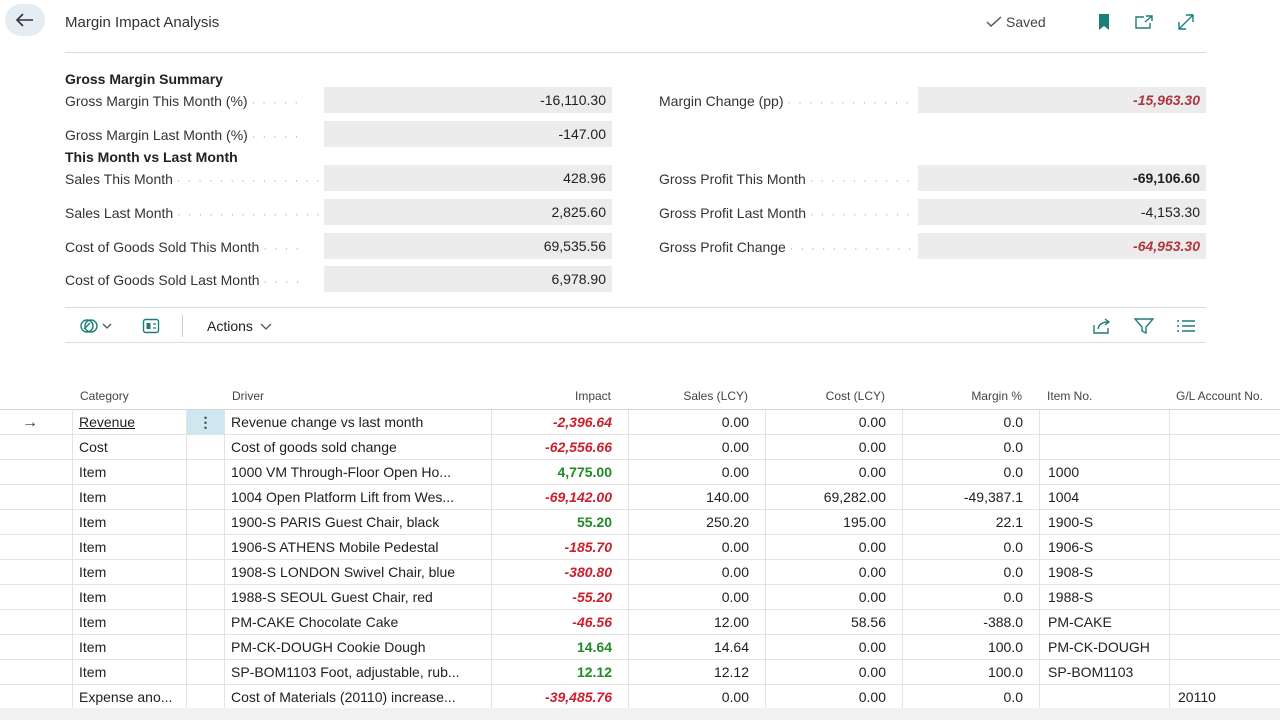  What do you see at coordinates (1186, 326) in the screenshot?
I see `list-view-icon` at bounding box center [1186, 326].